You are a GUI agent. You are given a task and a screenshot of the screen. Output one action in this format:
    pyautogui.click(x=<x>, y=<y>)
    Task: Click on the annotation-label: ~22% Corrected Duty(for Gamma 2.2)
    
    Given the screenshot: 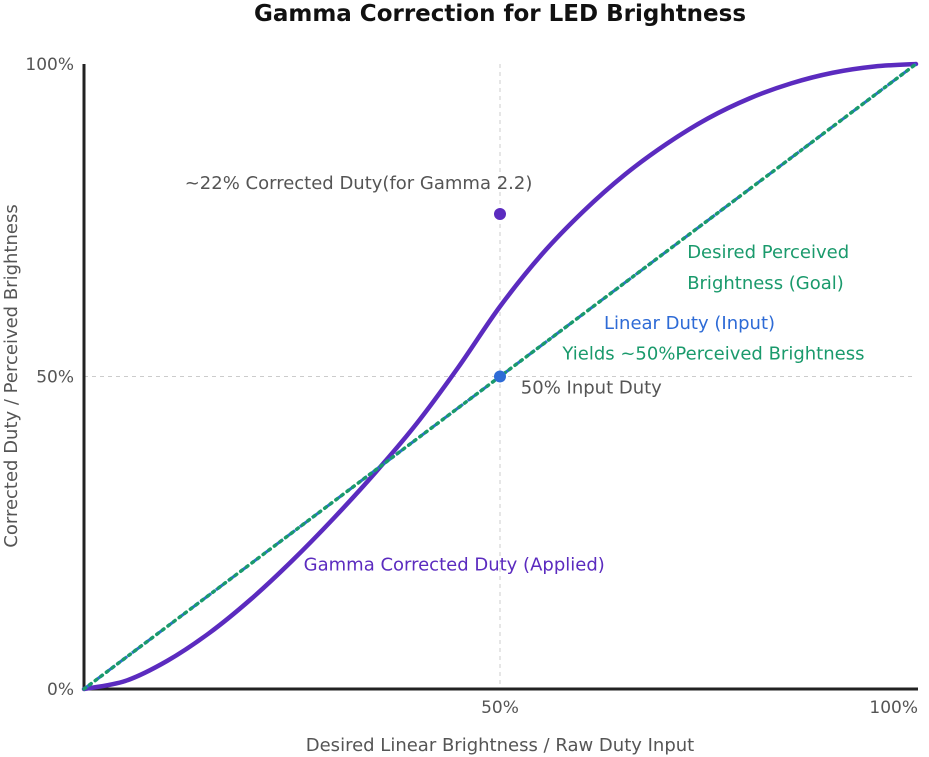 What is the action you would take?
    pyautogui.click(x=359, y=183)
    